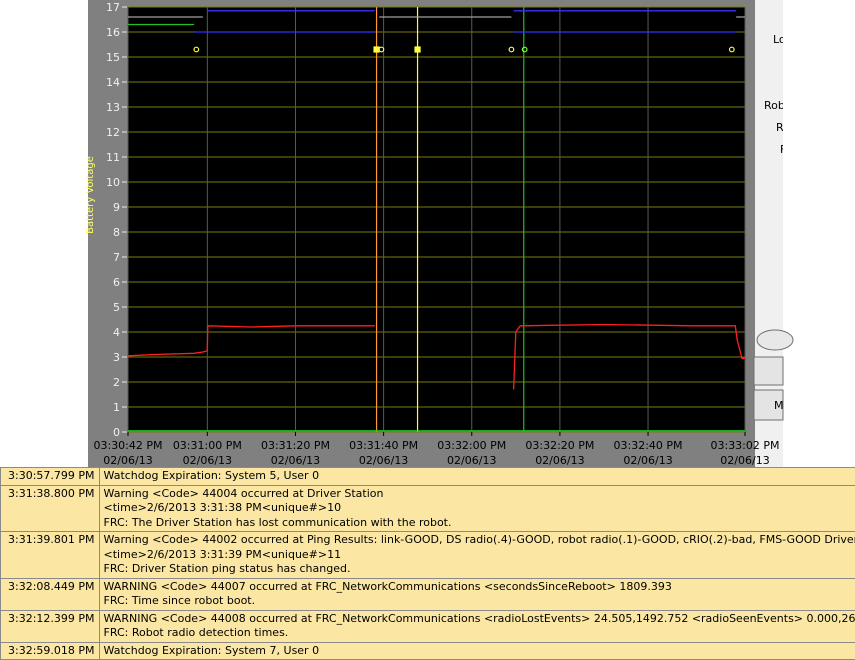 The width and height of the screenshot is (855, 660). Describe the element at coordinates (476, 650) in the screenshot. I see `log-message: Watchdog Expiration: System 7, User 0` at that location.